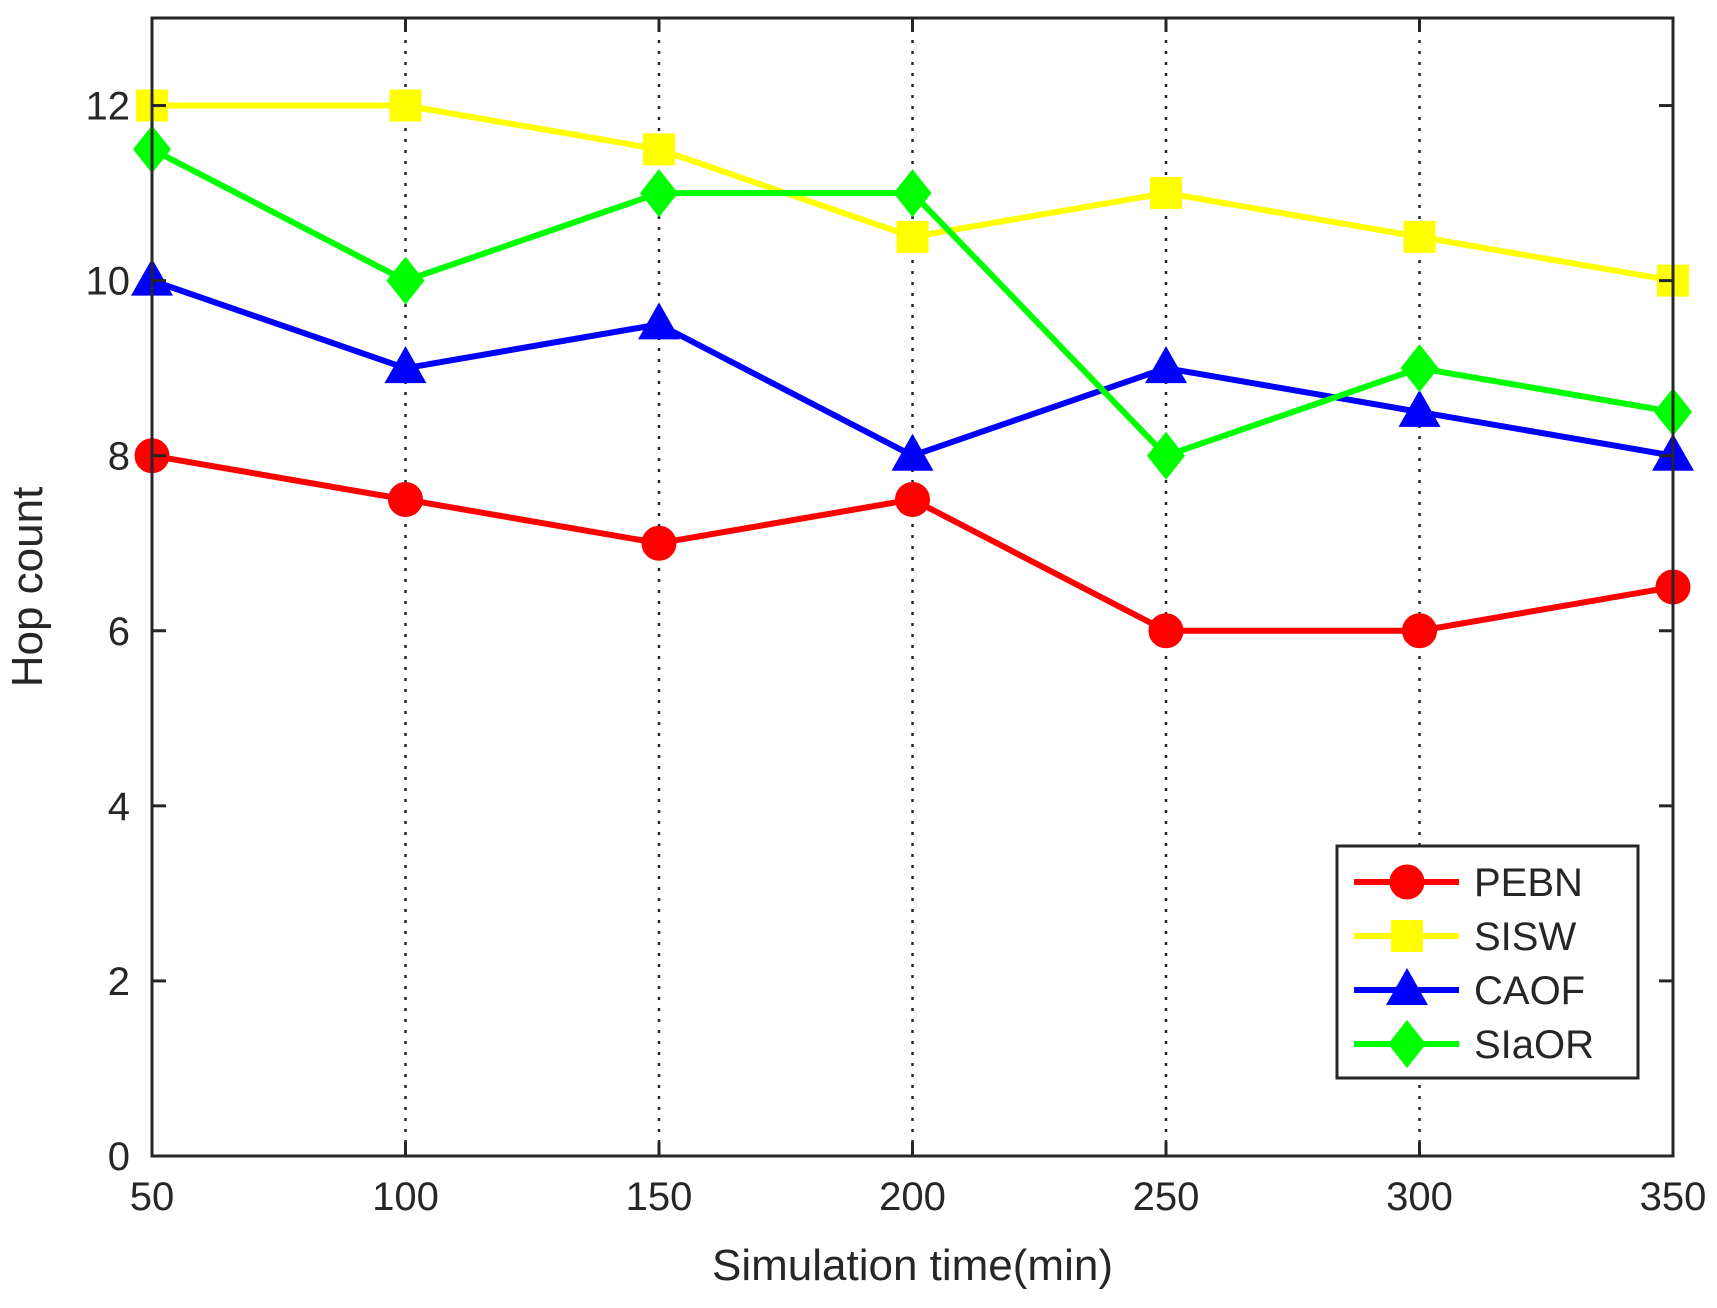  Describe the element at coordinates (1528, 883) in the screenshot. I see `legend-label-pebn: PEBN` at that location.